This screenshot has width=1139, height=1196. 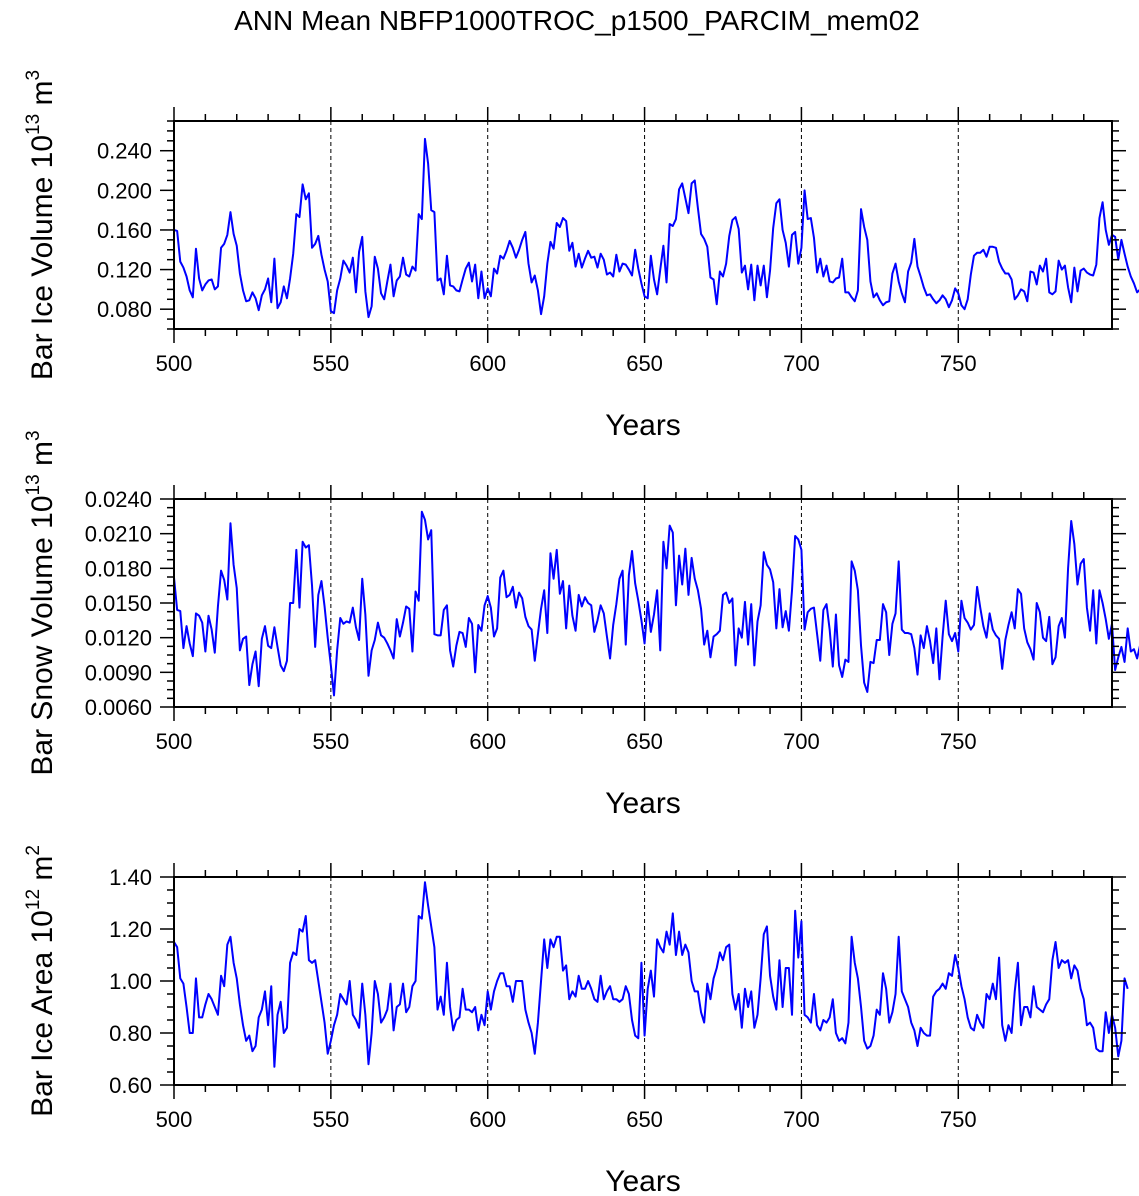 I want to click on y-tick-label: 0.080, so click(x=124, y=309).